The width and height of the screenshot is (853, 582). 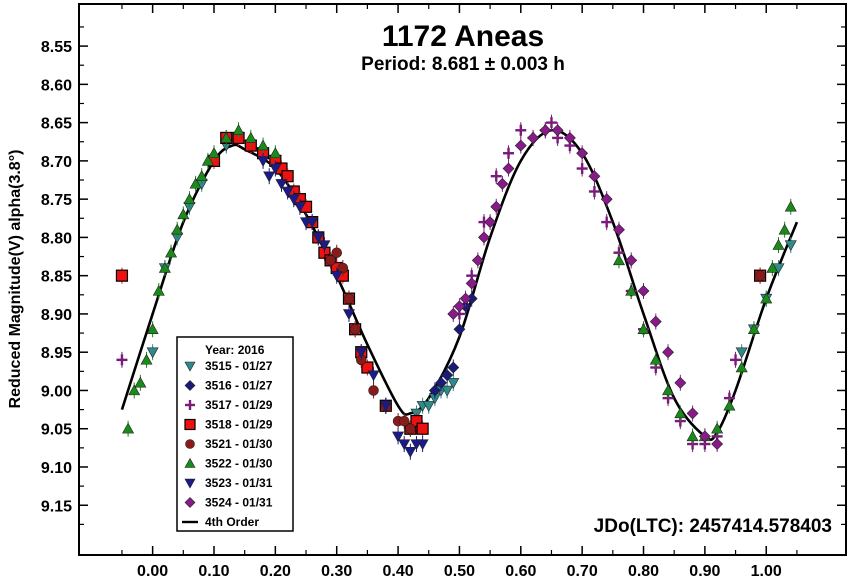 What do you see at coordinates (56, 277) in the screenshot?
I see `y-tick-label: 8.85` at bounding box center [56, 277].